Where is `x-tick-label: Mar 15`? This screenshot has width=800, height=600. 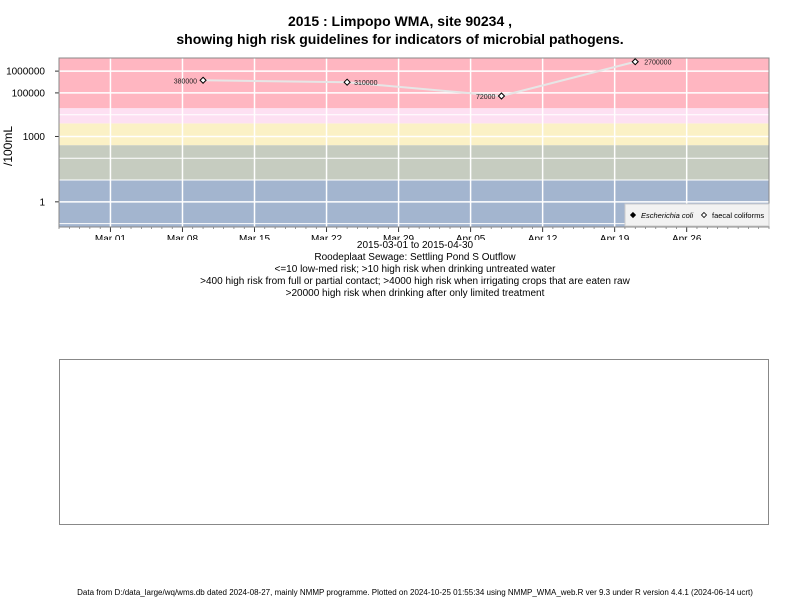
x-tick-label: Mar 15 is located at coordinates (255, 237).